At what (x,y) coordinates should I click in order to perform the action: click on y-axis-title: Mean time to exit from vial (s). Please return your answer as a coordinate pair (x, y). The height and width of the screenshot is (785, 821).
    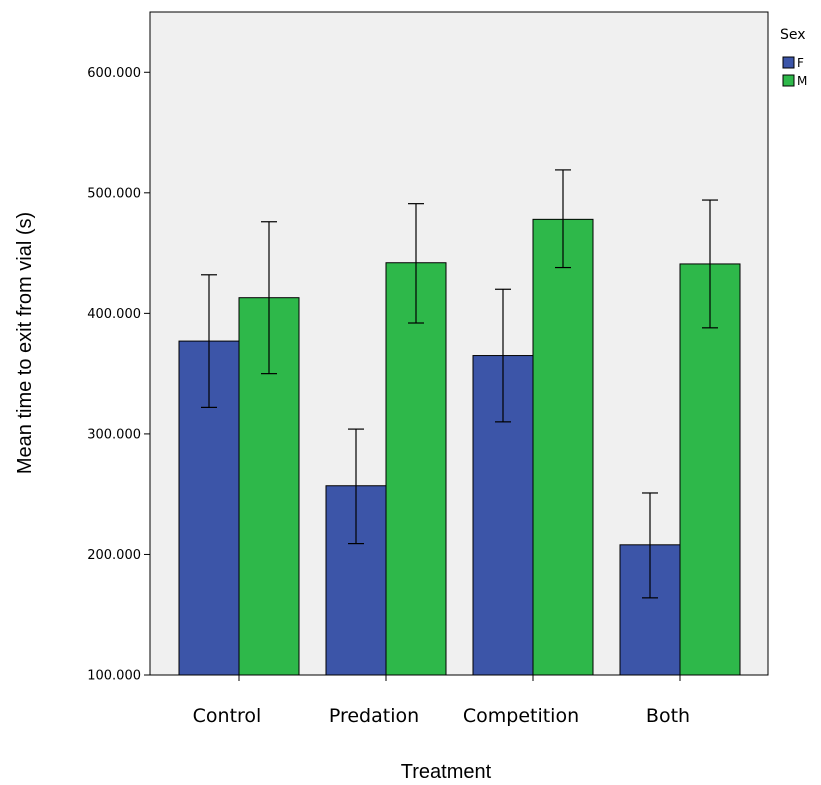
    Looking at the image, I should click on (25, 343).